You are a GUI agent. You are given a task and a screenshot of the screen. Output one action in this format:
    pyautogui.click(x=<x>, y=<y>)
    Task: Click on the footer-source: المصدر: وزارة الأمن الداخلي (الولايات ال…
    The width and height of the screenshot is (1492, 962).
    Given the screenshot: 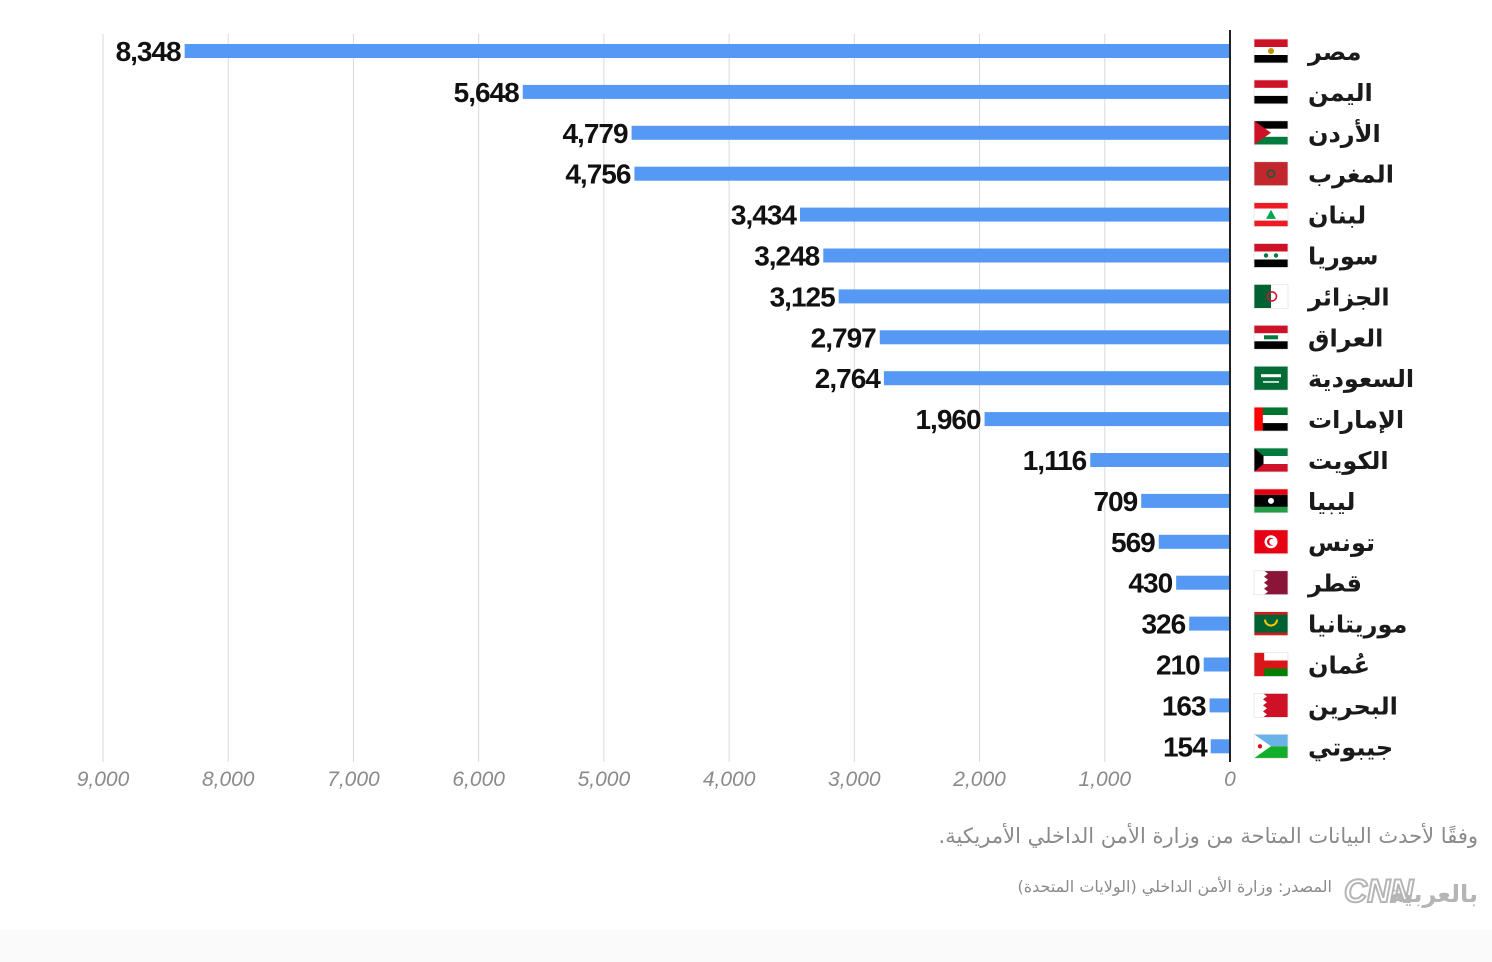 What is the action you would take?
    pyautogui.click(x=1175, y=886)
    